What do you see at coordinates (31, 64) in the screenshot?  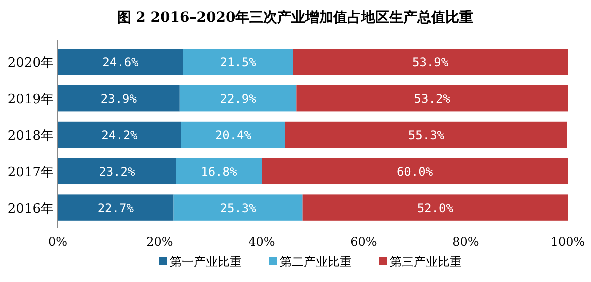 I see `y-tick-label: 2020年` at bounding box center [31, 64].